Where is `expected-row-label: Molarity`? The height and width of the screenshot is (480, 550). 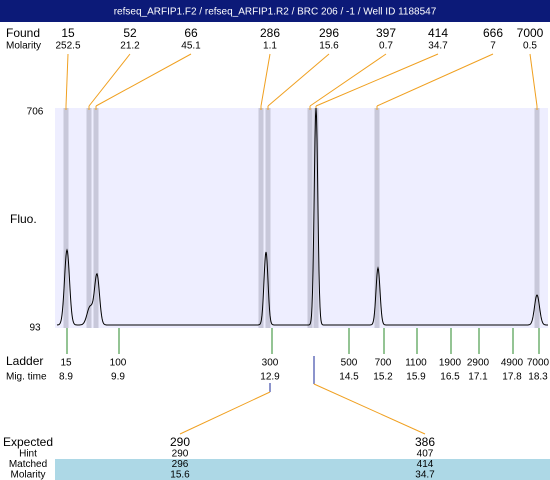
expected-row-label: Molarity is located at coordinates (27, 475).